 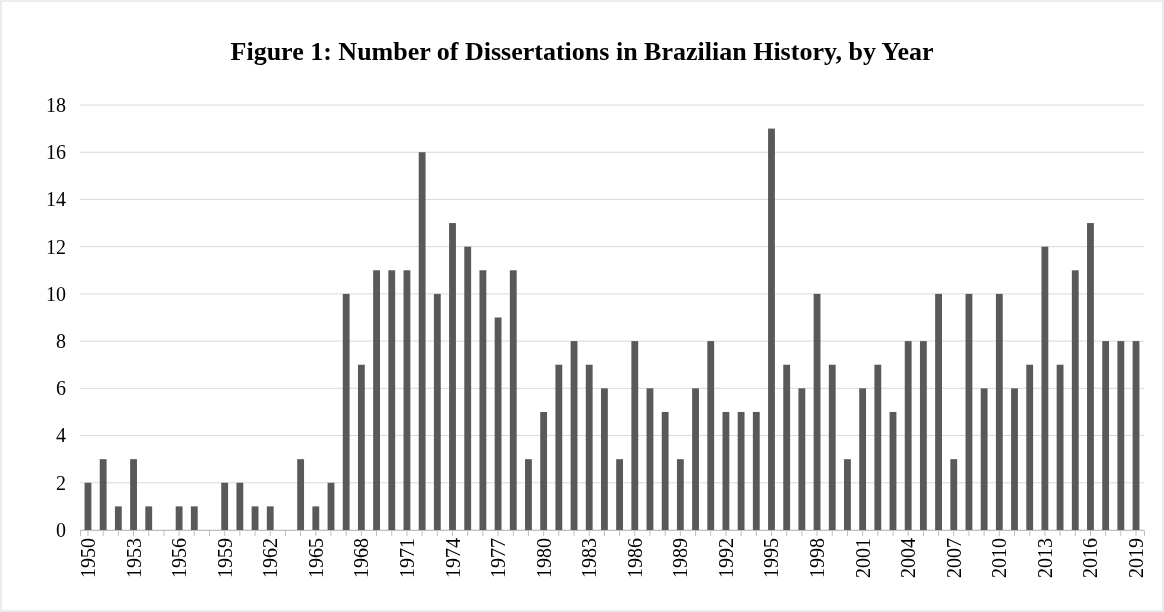 What do you see at coordinates (61, 529) in the screenshot?
I see `y-tick-label: 0` at bounding box center [61, 529].